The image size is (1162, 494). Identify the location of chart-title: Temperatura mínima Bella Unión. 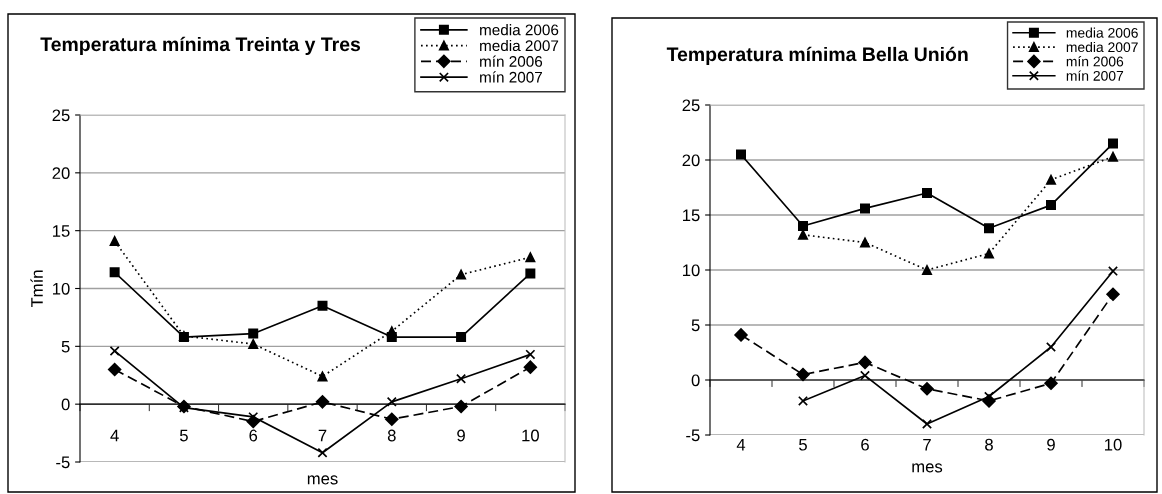
(817, 56).